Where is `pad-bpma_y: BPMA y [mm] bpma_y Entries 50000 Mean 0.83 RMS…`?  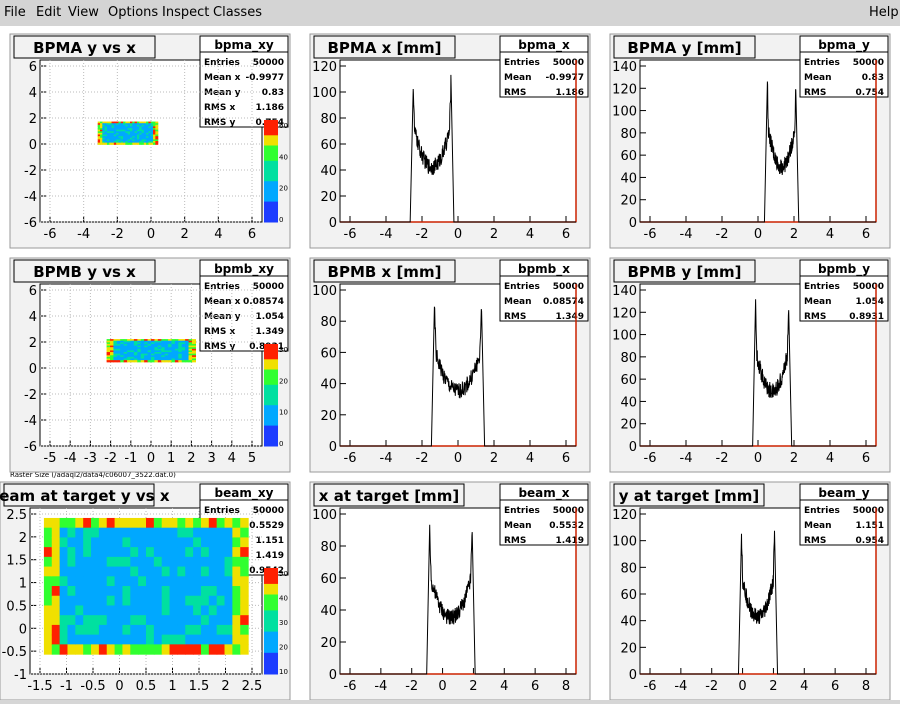 pad-bpma_y: BPMA y [mm] bpma_y Entries 50000 Mean 0.83 RMS… is located at coordinates (750, 141).